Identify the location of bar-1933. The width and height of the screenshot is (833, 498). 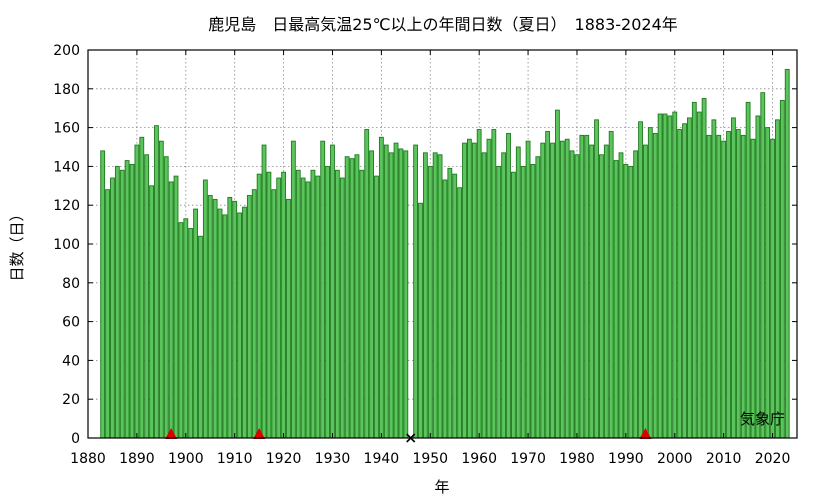
(347, 297).